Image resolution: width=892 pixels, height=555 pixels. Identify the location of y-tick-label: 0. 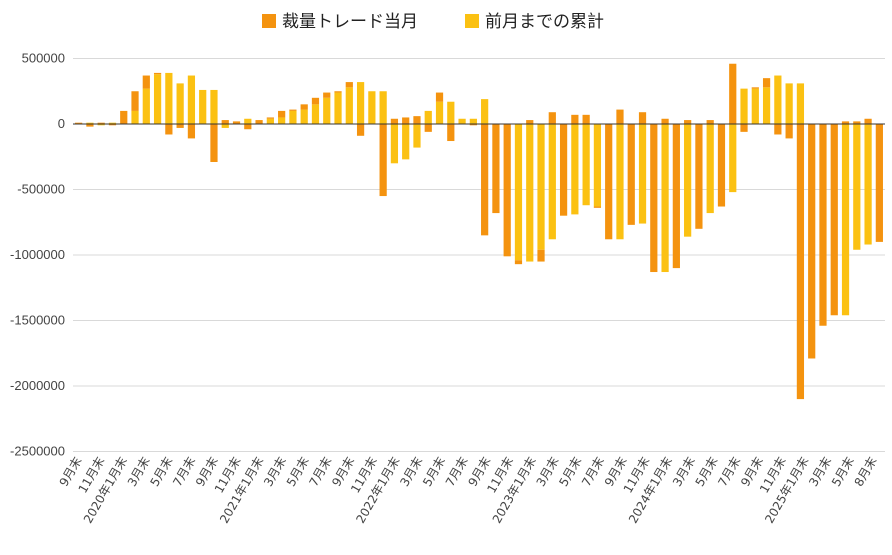
(61, 123).